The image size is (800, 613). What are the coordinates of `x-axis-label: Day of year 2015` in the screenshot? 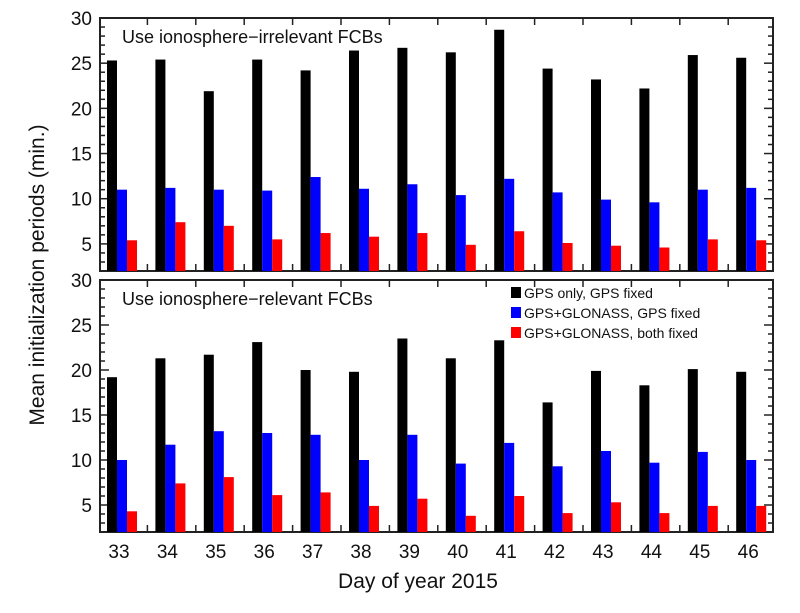 It's located at (418, 581).